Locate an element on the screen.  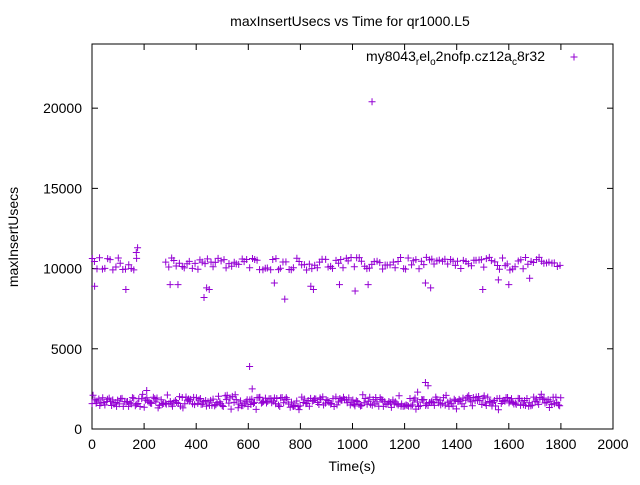
x-tick-label: 1800 is located at coordinates (560, 444).